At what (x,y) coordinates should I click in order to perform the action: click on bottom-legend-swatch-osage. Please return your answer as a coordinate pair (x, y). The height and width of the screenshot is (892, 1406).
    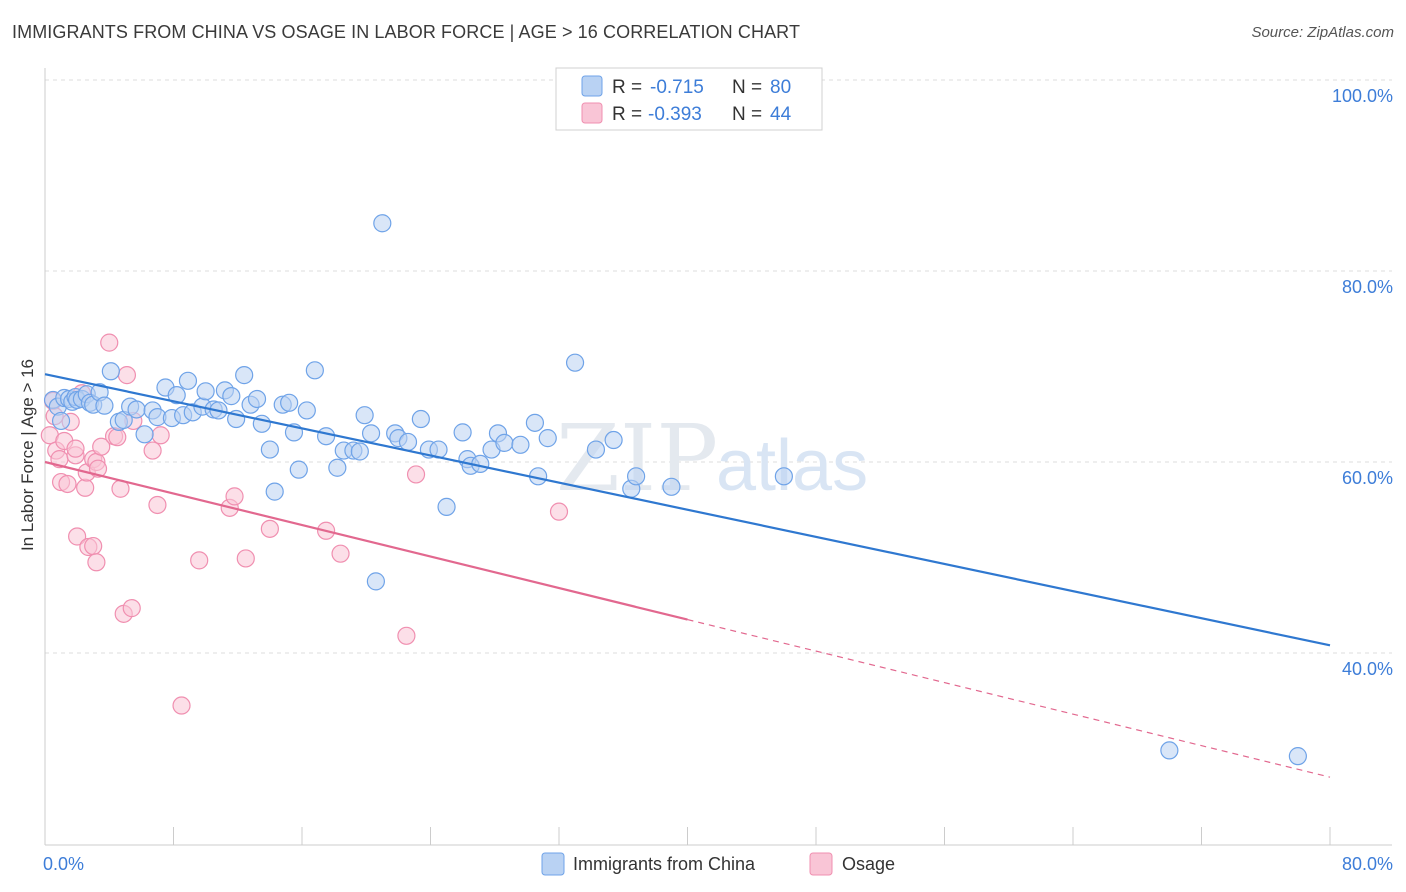
    Looking at the image, I should click on (821, 864).